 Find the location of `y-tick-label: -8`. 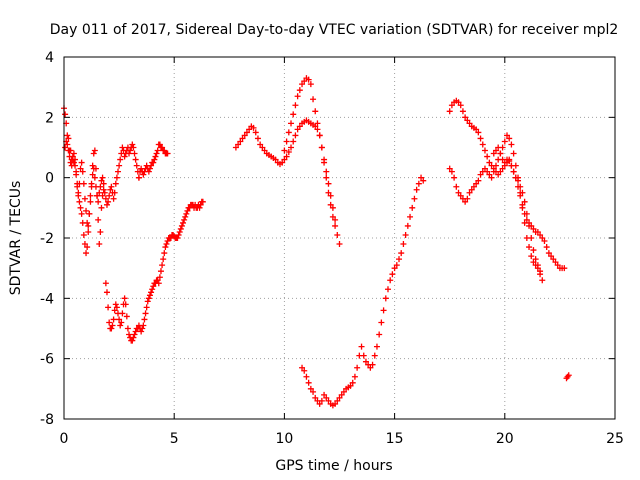

y-tick-label: -8 is located at coordinates (47, 420).